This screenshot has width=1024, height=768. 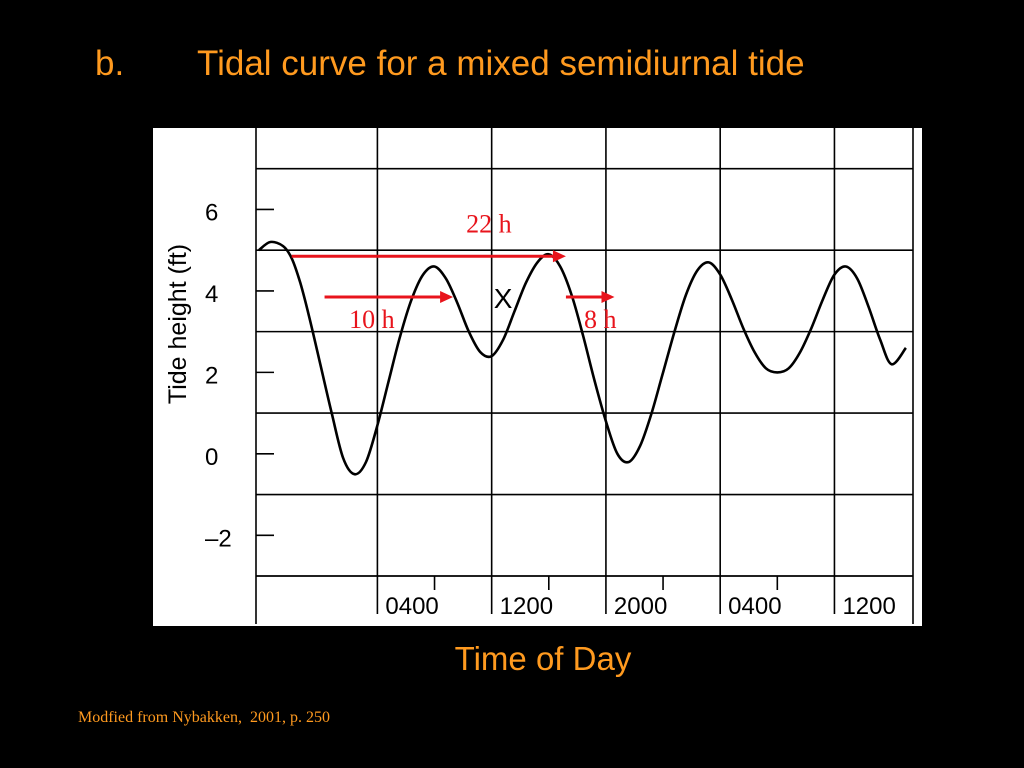 I want to click on title-marker: b., so click(x=110, y=63).